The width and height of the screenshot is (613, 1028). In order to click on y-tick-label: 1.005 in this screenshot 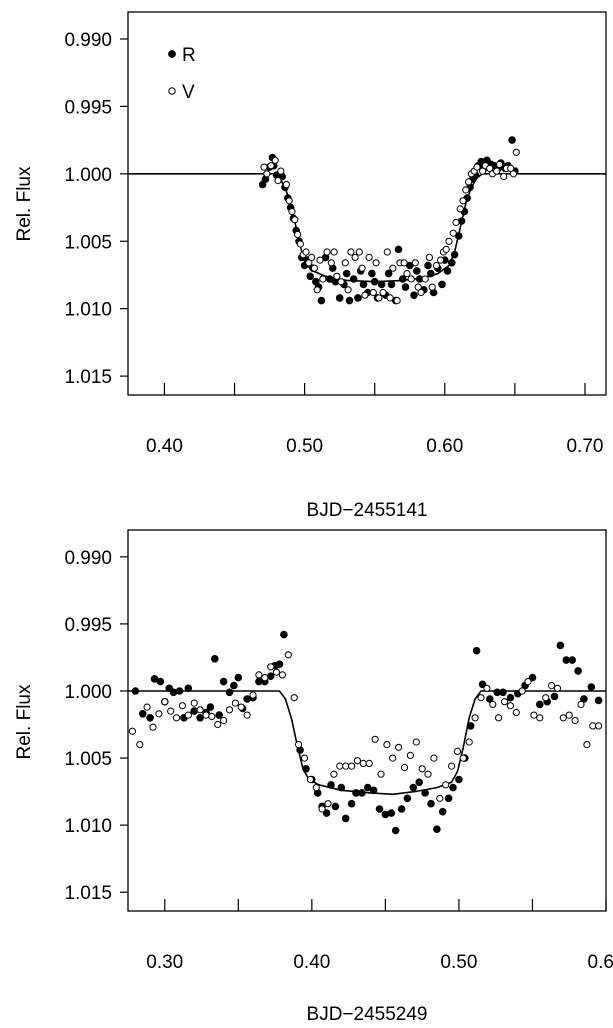, I will do `click(88, 242)`.